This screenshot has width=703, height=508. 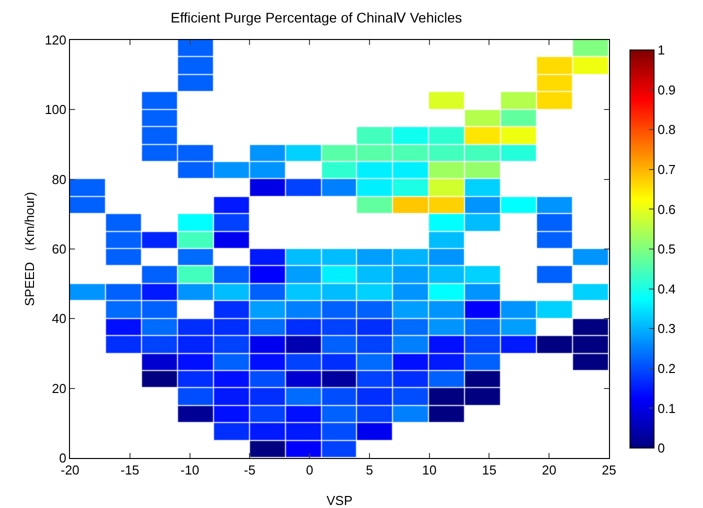 What do you see at coordinates (55, 110) in the screenshot?
I see `y-tick-label: 100` at bounding box center [55, 110].